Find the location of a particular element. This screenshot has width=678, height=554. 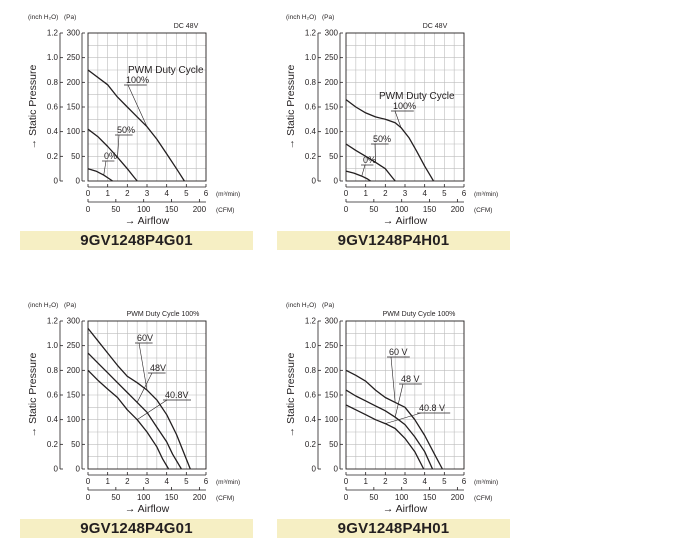

annotation-leader is located at coordinates (375, 153).